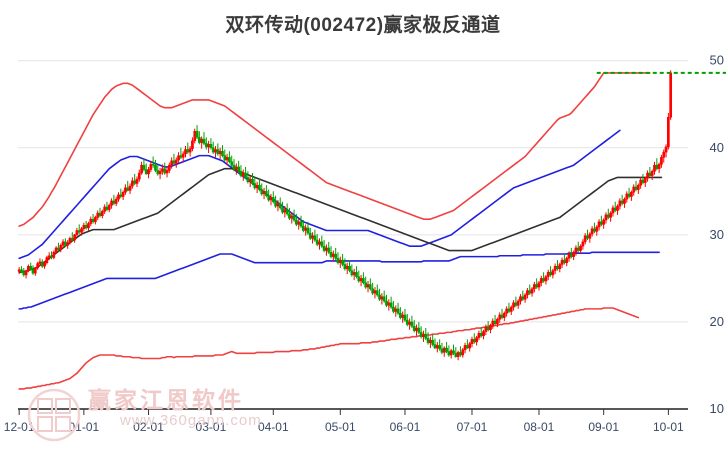 This screenshot has width=726, height=450. What do you see at coordinates (717, 60) in the screenshot?
I see `y-axis-tick-label: 50` at bounding box center [717, 60].